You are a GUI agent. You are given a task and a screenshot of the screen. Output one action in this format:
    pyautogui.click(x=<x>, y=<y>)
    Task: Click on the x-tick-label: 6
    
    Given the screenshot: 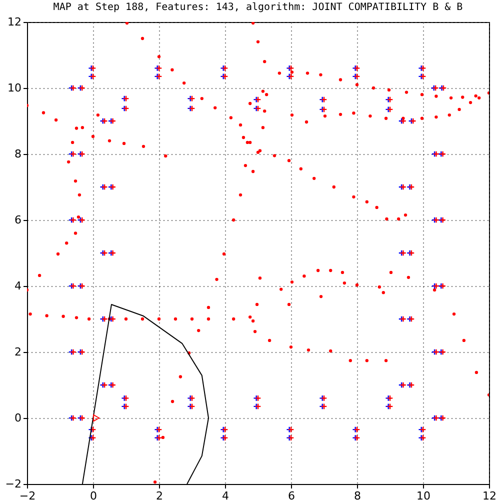 What is the action you would take?
    pyautogui.click(x=291, y=495)
    